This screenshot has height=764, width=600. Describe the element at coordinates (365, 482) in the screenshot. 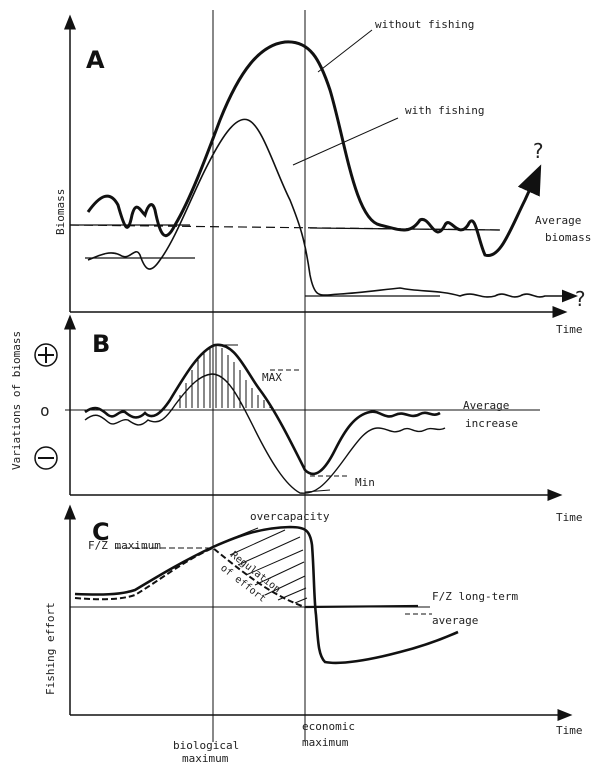

I see `label-min: Min` at that location.